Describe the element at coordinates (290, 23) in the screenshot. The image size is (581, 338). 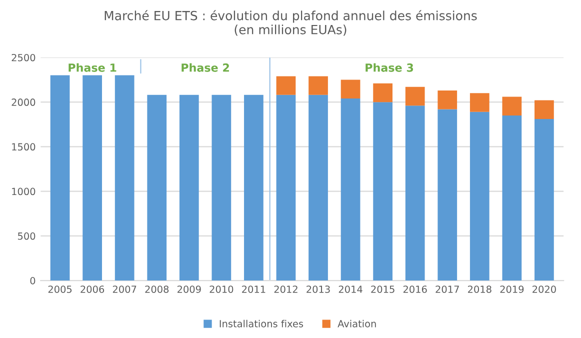
I see `chart-title: Marché EU ETS : évolution du plafond annuel des émissions (en millions EUAs)` at that location.